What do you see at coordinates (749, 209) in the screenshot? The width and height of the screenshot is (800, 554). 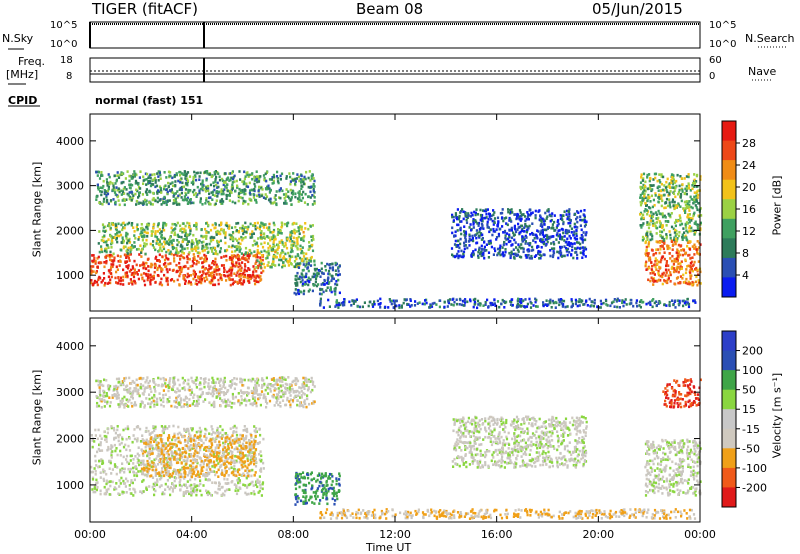 I see `colorbar-tick-label: 16` at bounding box center [749, 209].